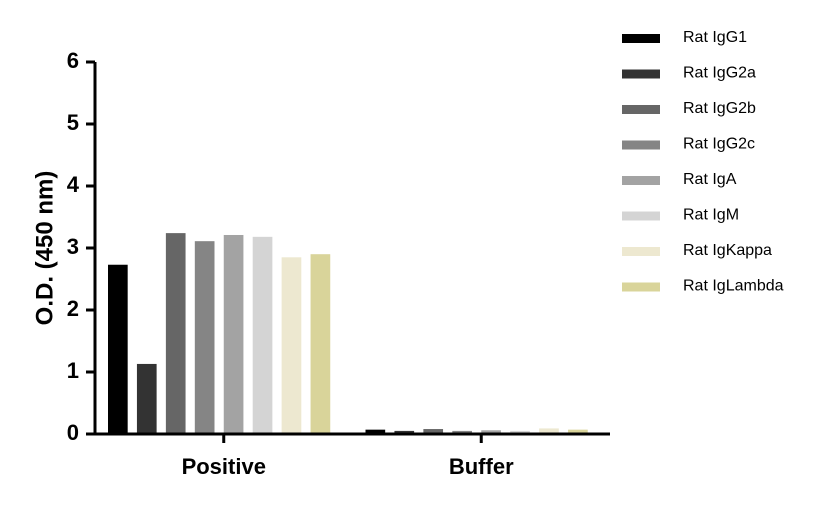 The width and height of the screenshot is (832, 507). What do you see at coordinates (481, 466) in the screenshot?
I see `x-tick-label: Buffer` at bounding box center [481, 466].